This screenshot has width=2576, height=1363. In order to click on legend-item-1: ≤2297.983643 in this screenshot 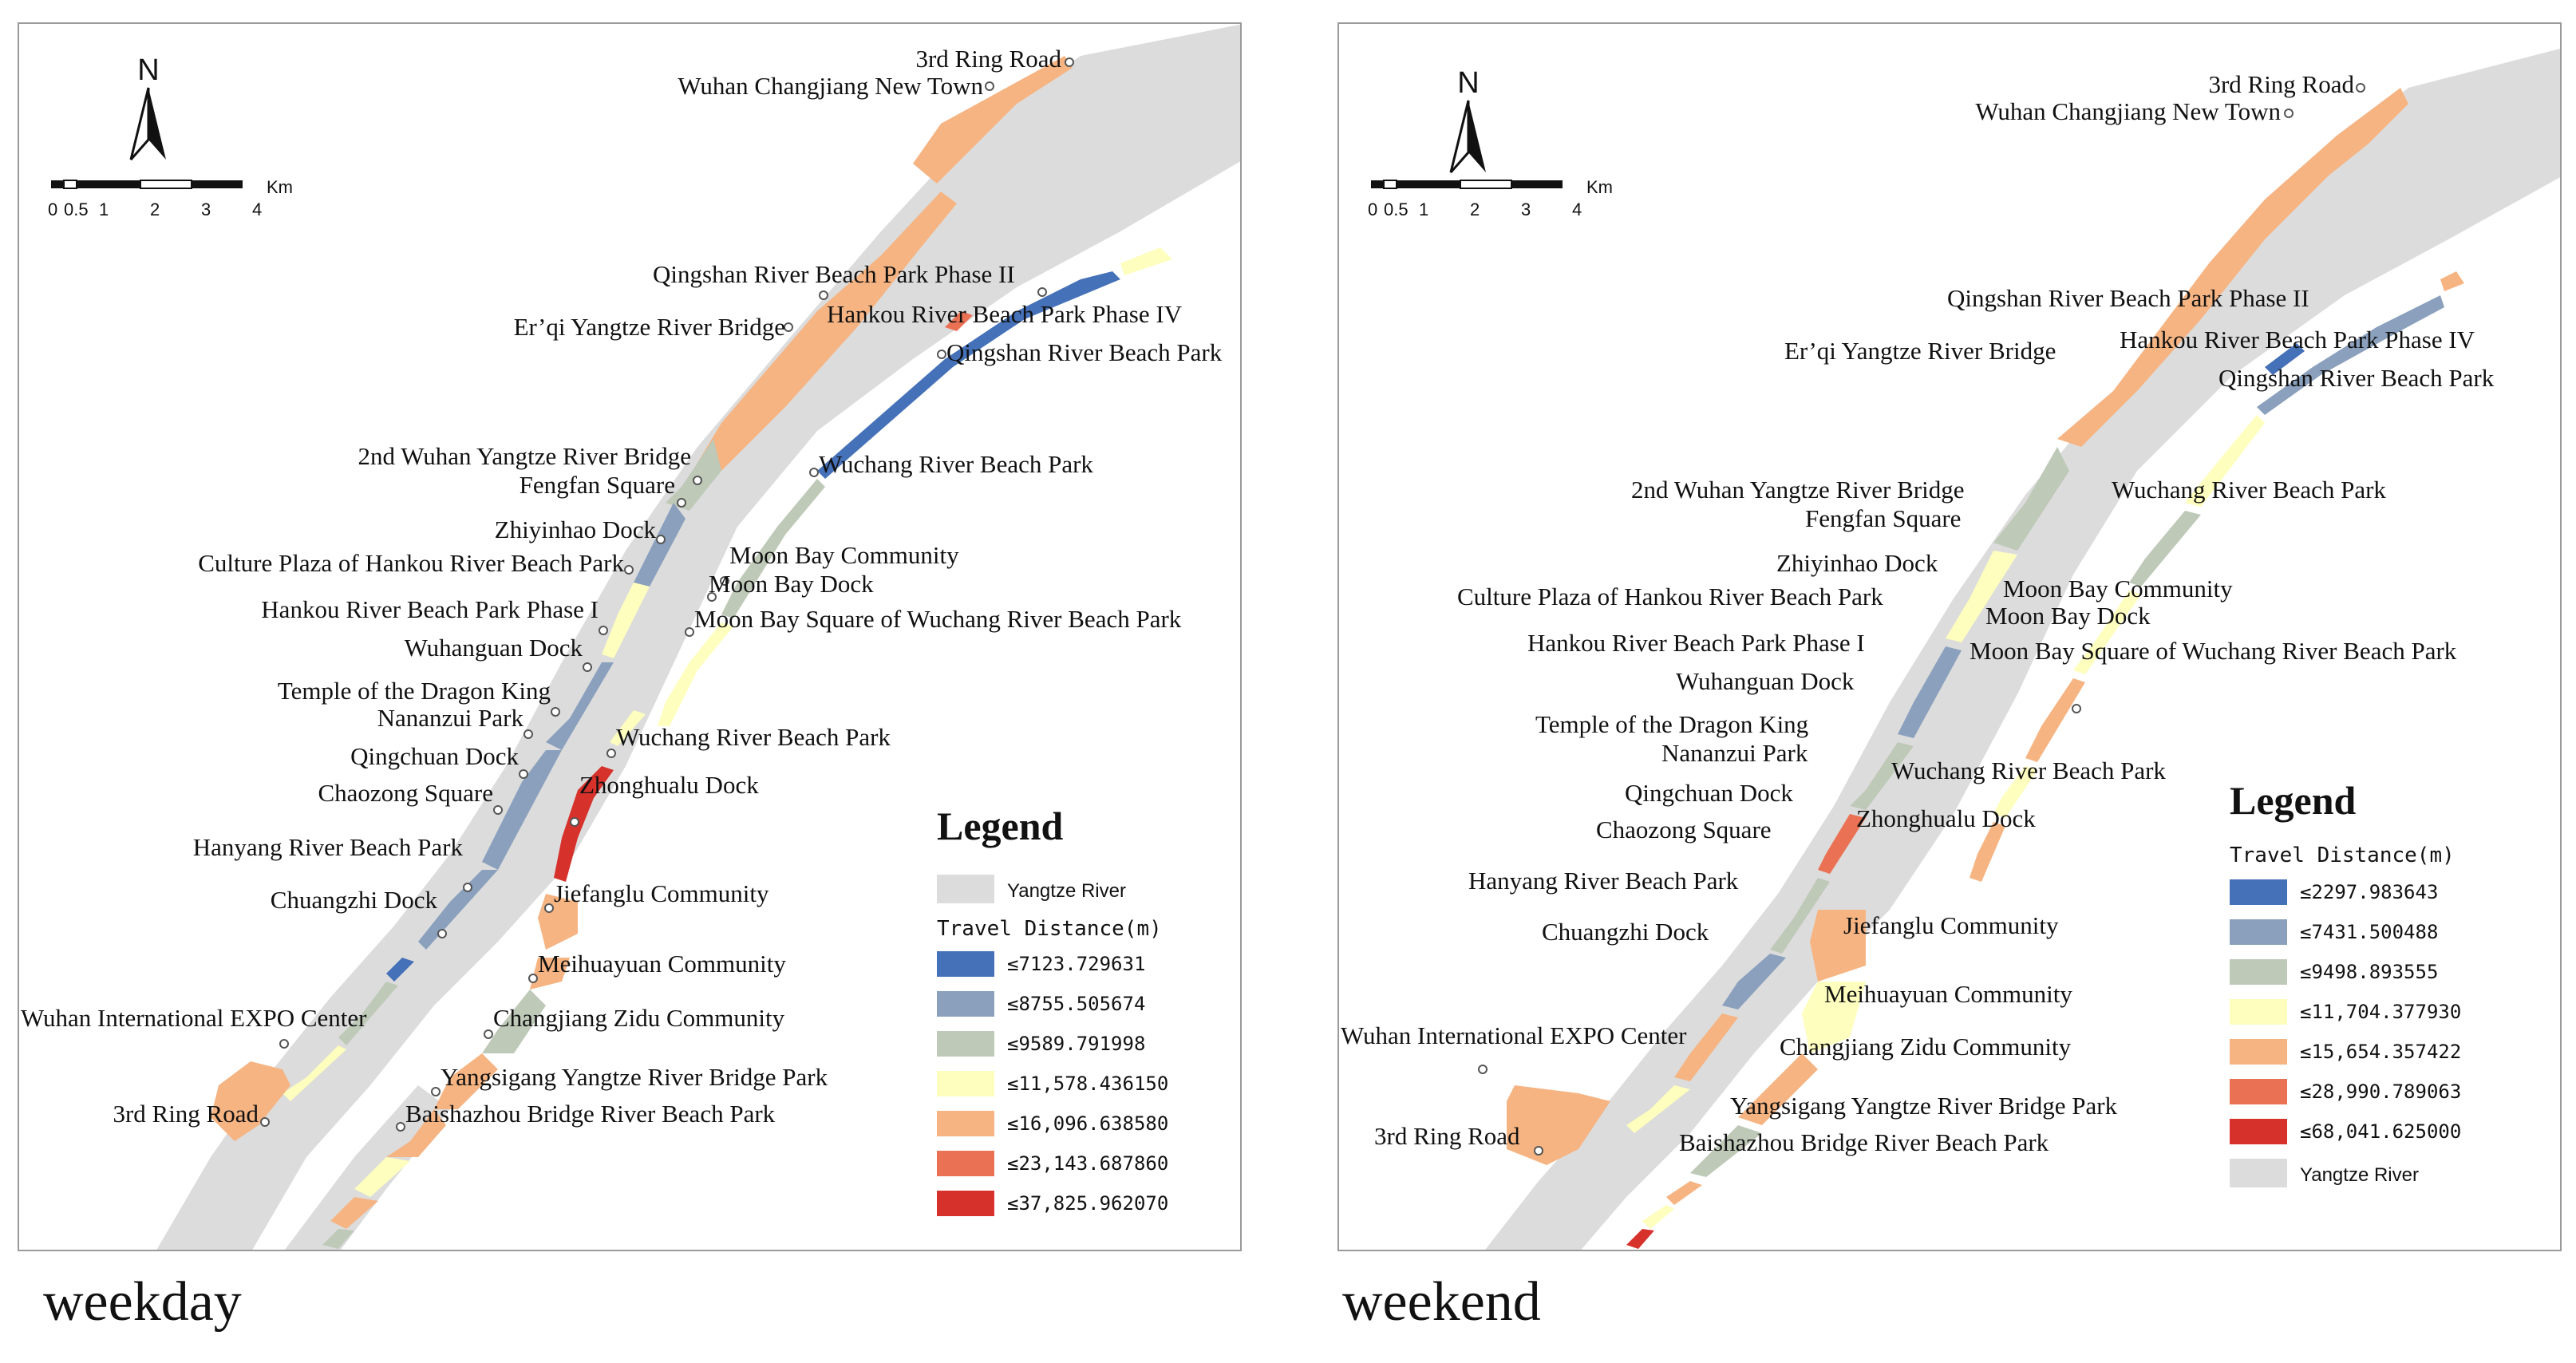, I will do `click(2369, 892)`.